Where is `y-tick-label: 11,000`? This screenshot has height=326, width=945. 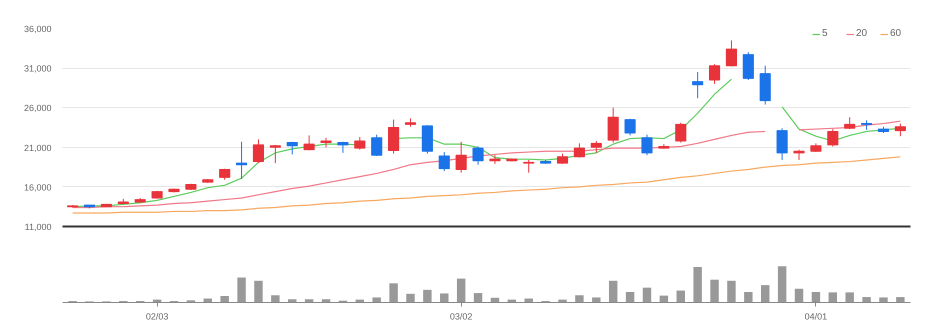 y-tick-label: 11,000 is located at coordinates (38, 227).